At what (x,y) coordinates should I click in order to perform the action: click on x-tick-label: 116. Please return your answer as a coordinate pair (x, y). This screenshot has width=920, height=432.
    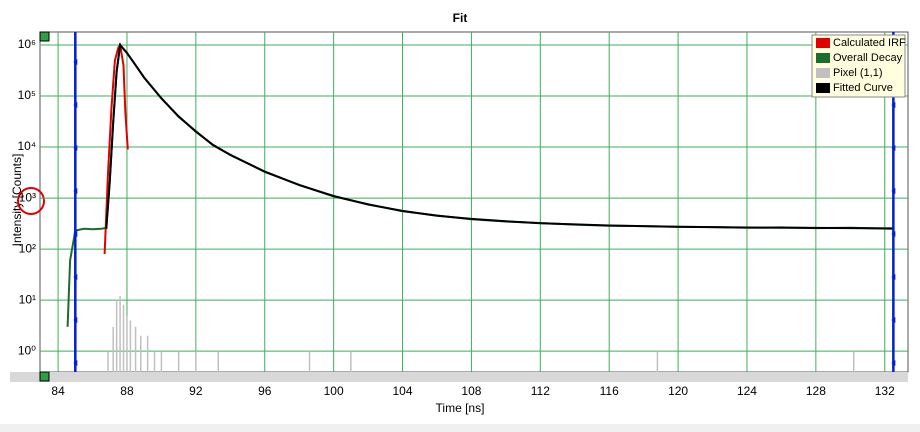
    Looking at the image, I should click on (609, 391).